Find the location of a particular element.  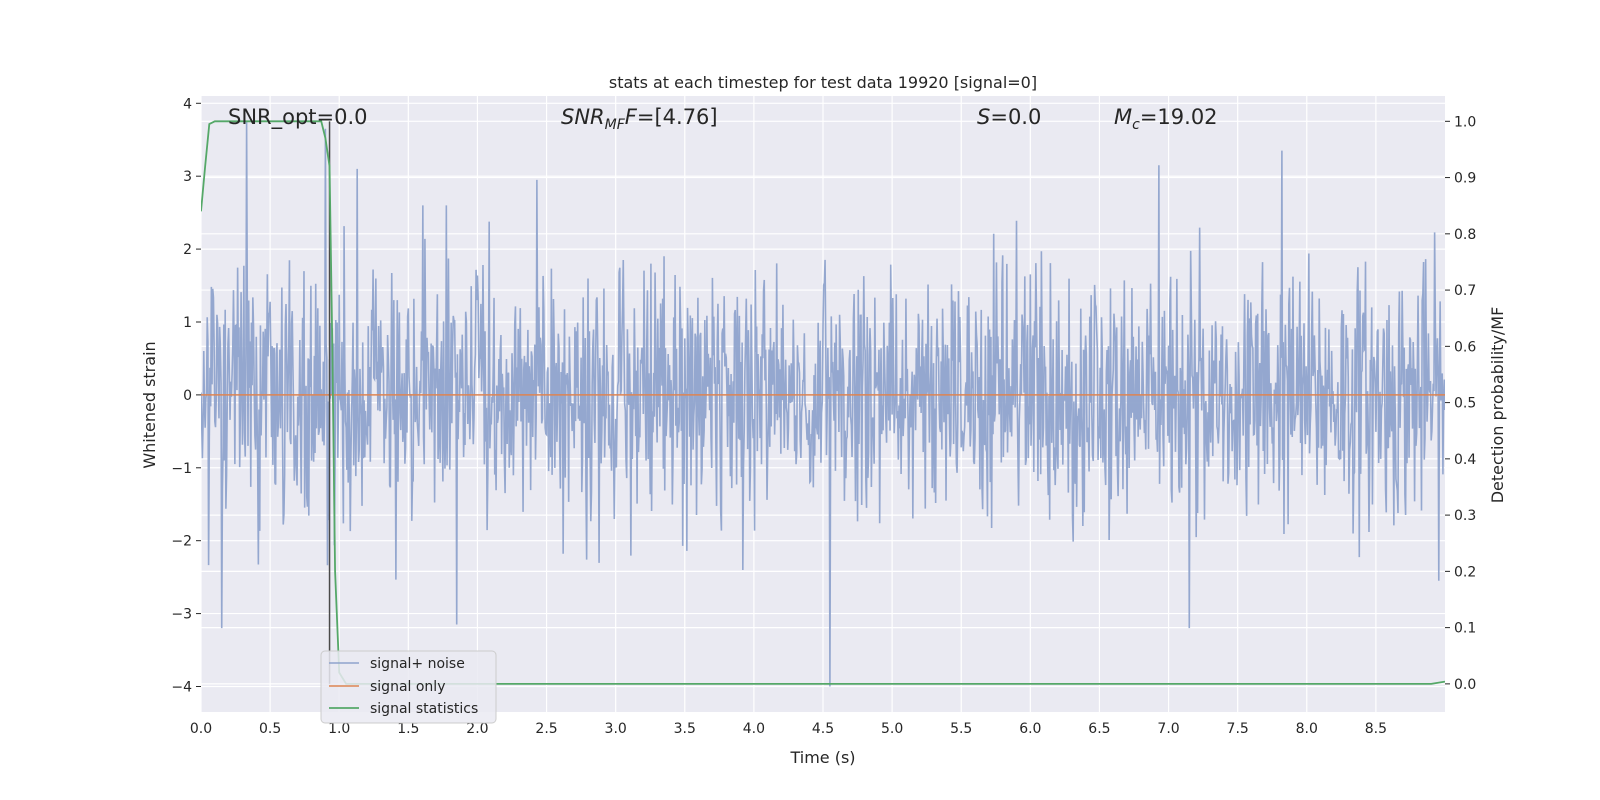

x-tick-label: 0.5 is located at coordinates (270, 729).